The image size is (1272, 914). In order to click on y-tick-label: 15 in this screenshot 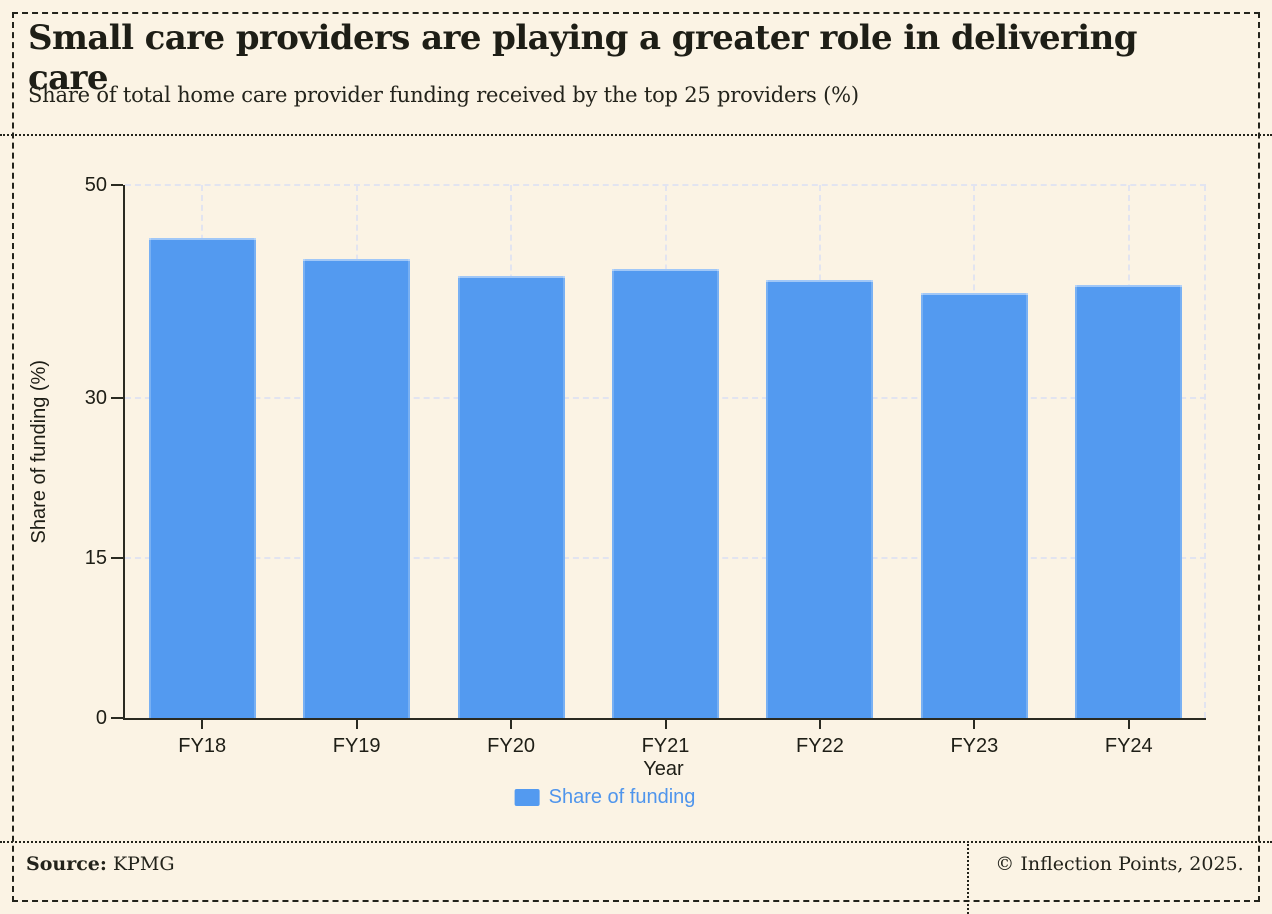, I will do `click(95, 558)`.